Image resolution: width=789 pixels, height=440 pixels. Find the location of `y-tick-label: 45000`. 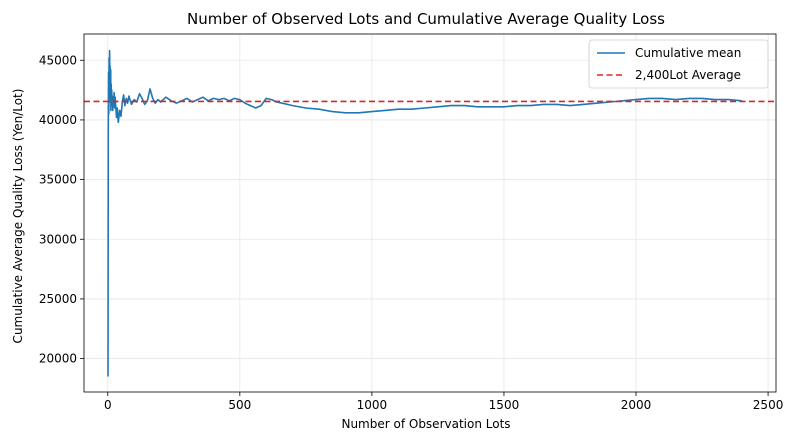

y-tick-label: 45000 is located at coordinates (58, 60).